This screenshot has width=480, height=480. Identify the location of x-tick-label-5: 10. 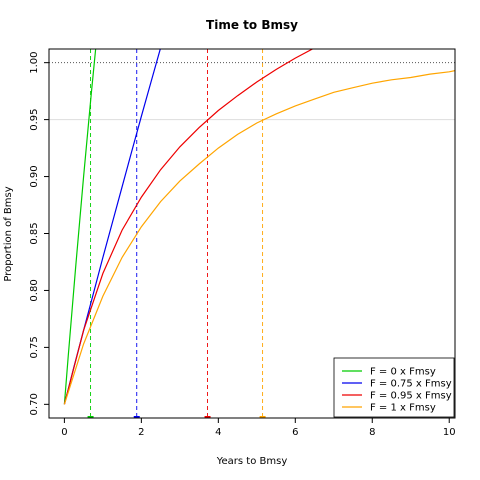
(449, 432).